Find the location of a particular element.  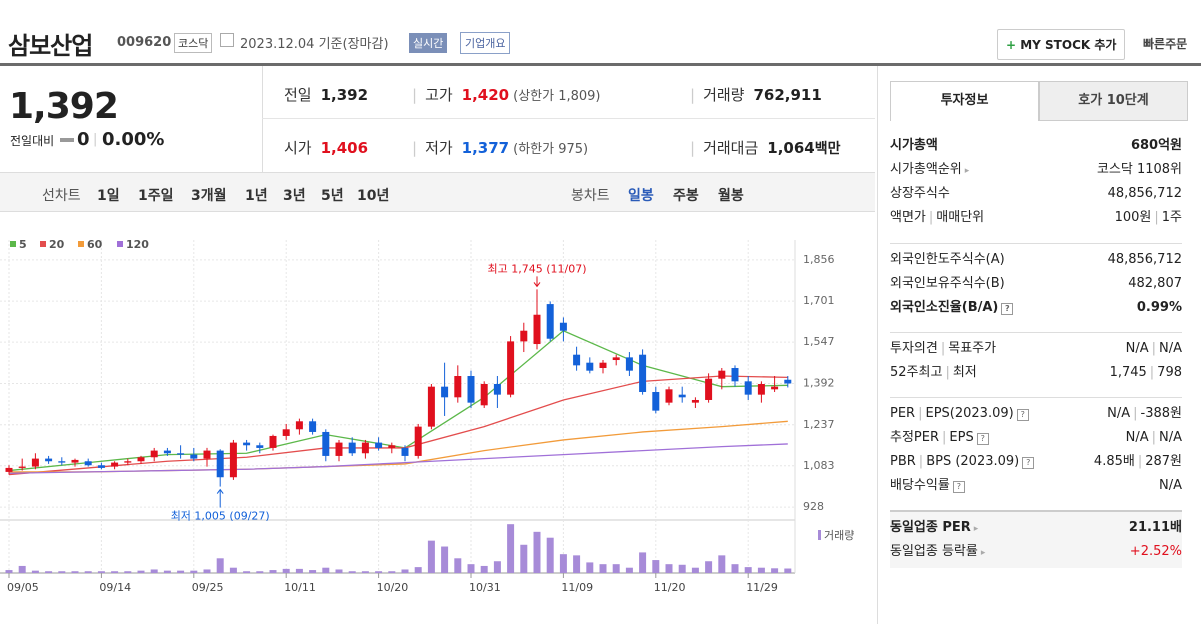

annotation: 최저 1,005 (09/27) is located at coordinates (220, 516).